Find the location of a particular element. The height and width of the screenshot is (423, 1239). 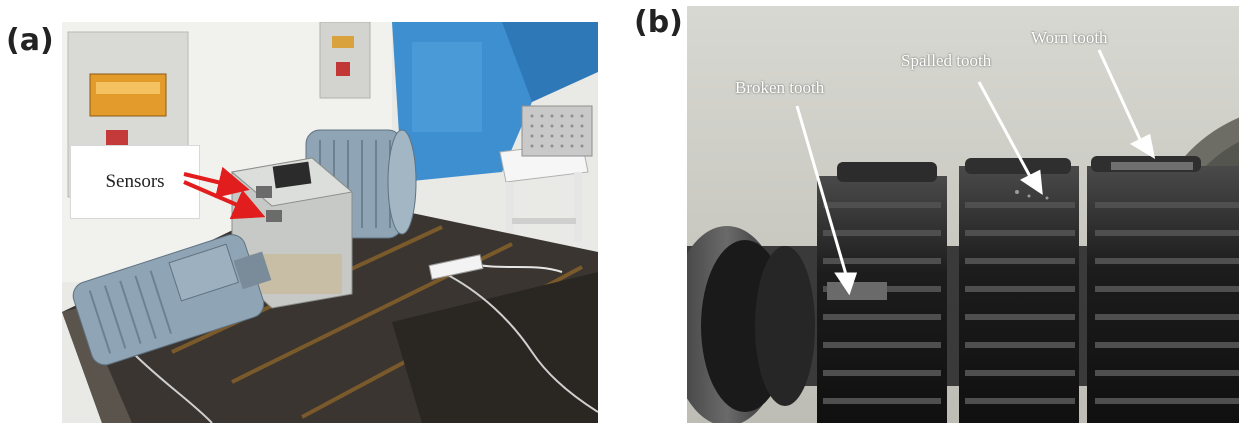

spalled-tooth-label: Spalled tooth is located at coordinates (946, 60).